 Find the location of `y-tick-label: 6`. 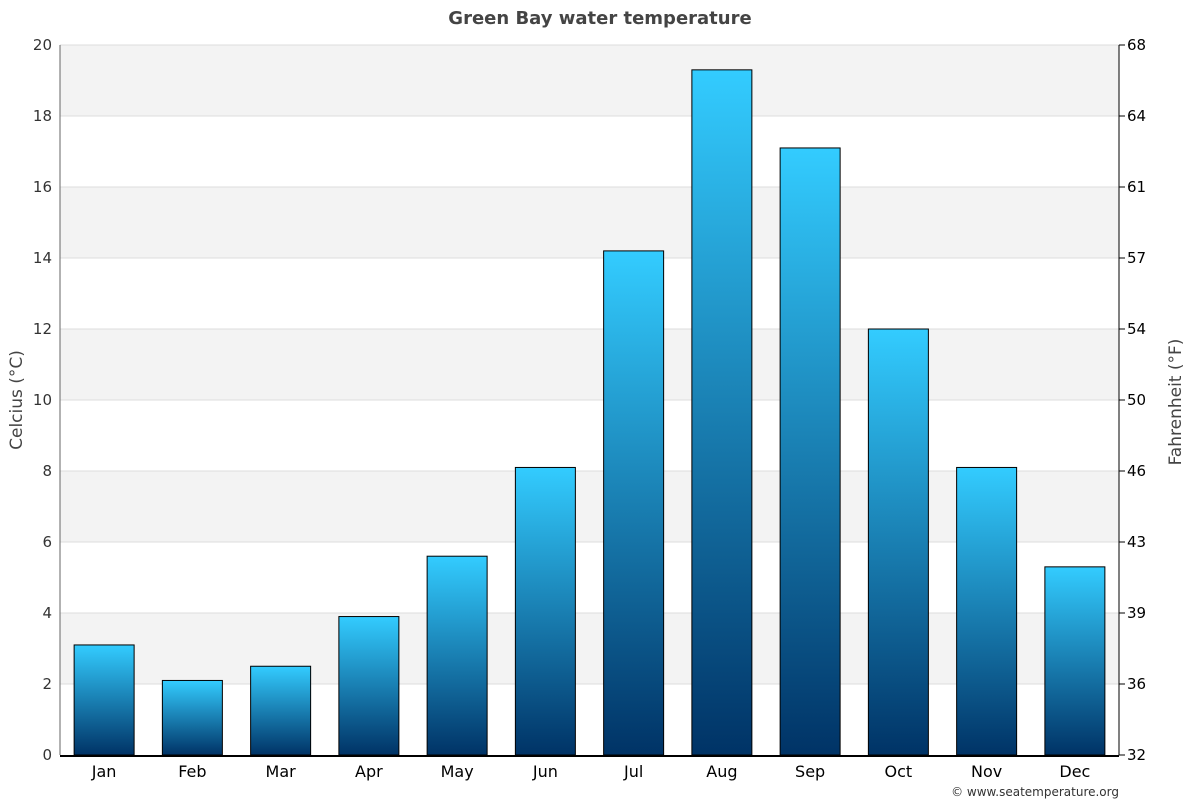

y-tick-label: 6 is located at coordinates (47, 542).